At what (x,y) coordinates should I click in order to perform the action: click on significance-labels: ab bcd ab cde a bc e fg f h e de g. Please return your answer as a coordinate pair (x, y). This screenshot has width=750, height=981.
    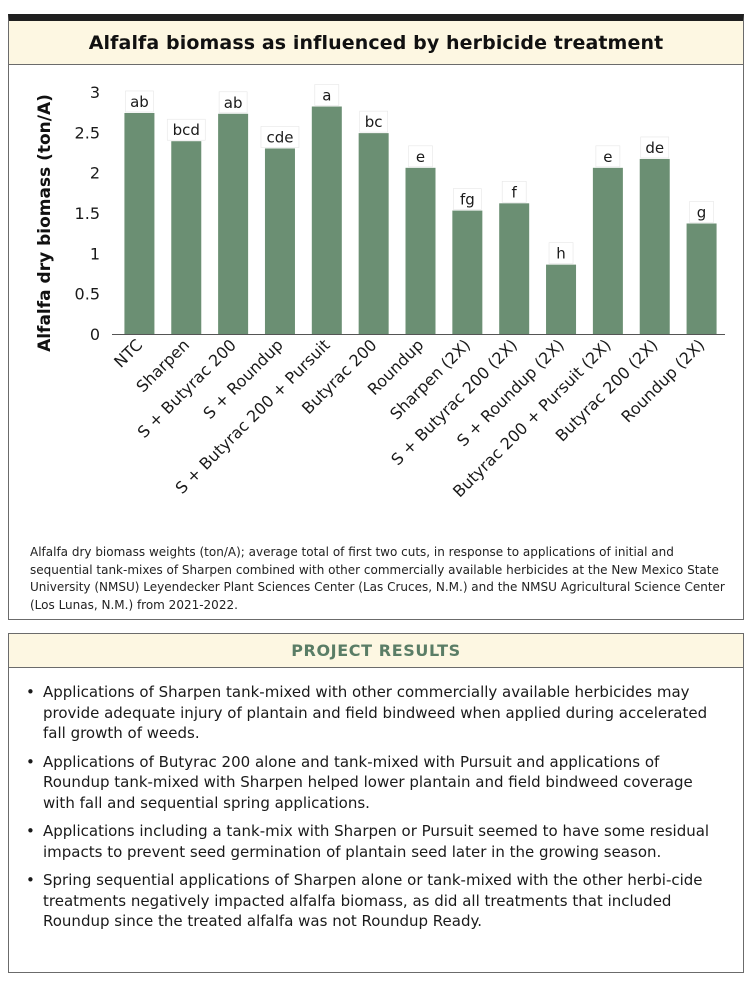
    Looking at the image, I should click on (419, 174).